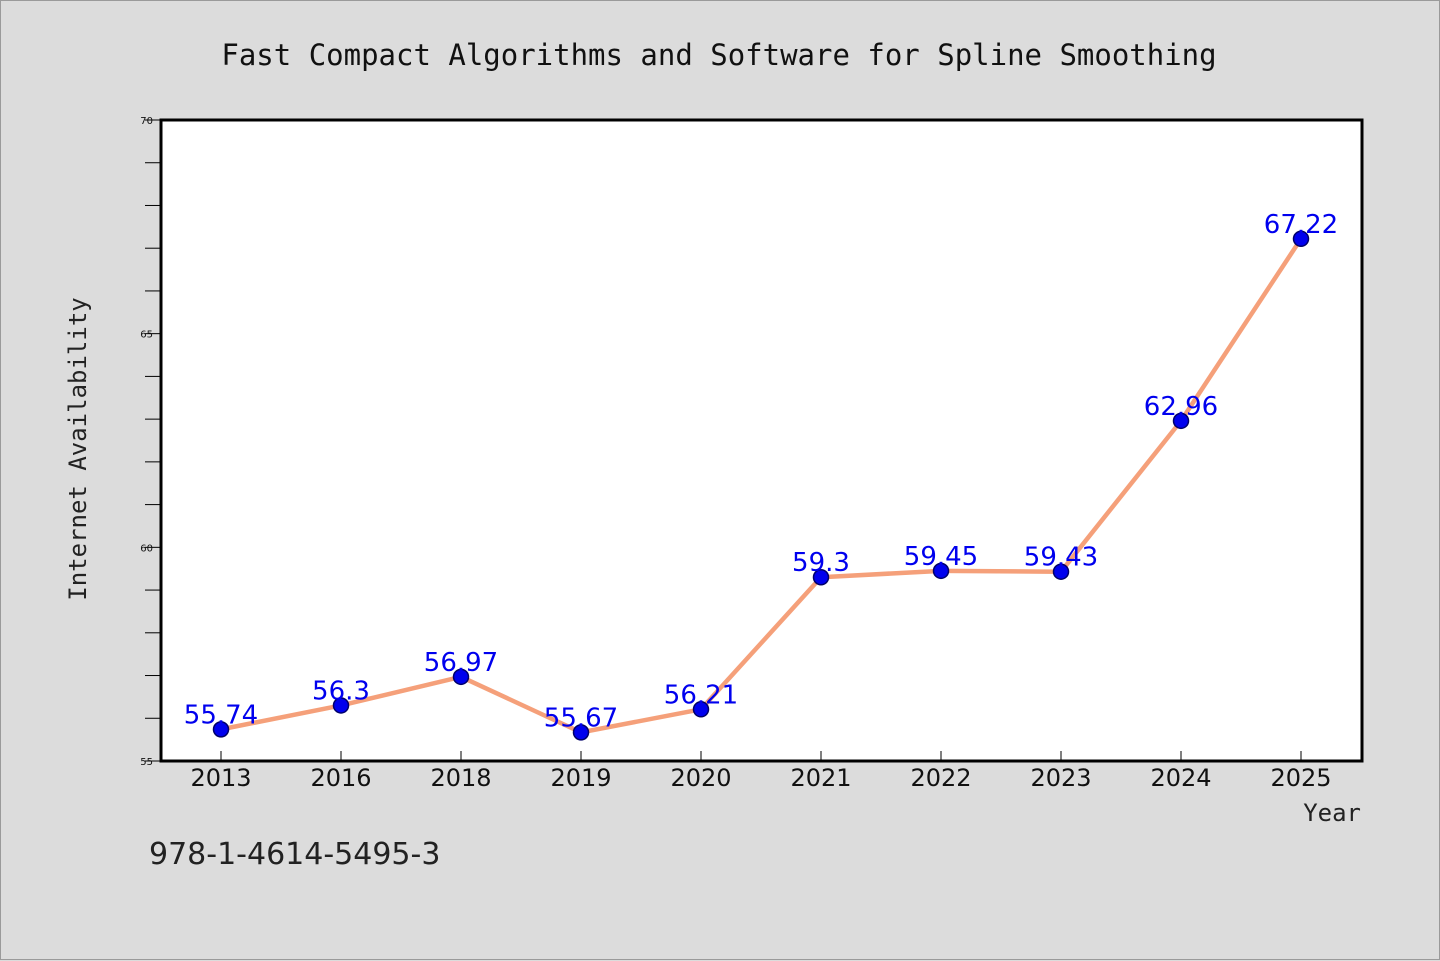 This screenshot has width=1440, height=961. I want to click on data-label: 62.96, so click(1181, 407).